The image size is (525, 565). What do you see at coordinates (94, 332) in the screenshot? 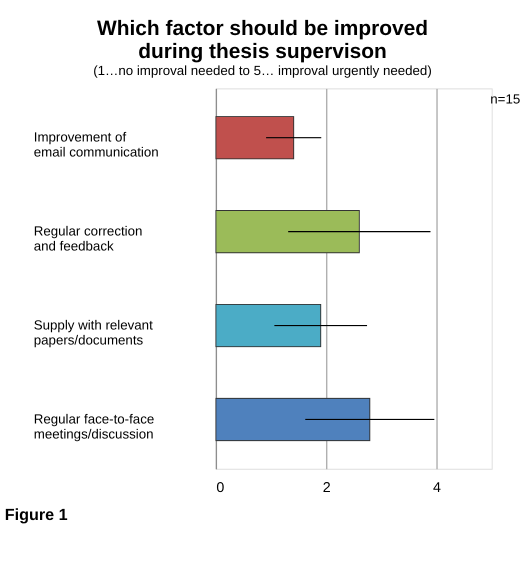
I see `y-tick-label: Supply with relevant papers/documents` at bounding box center [94, 332].